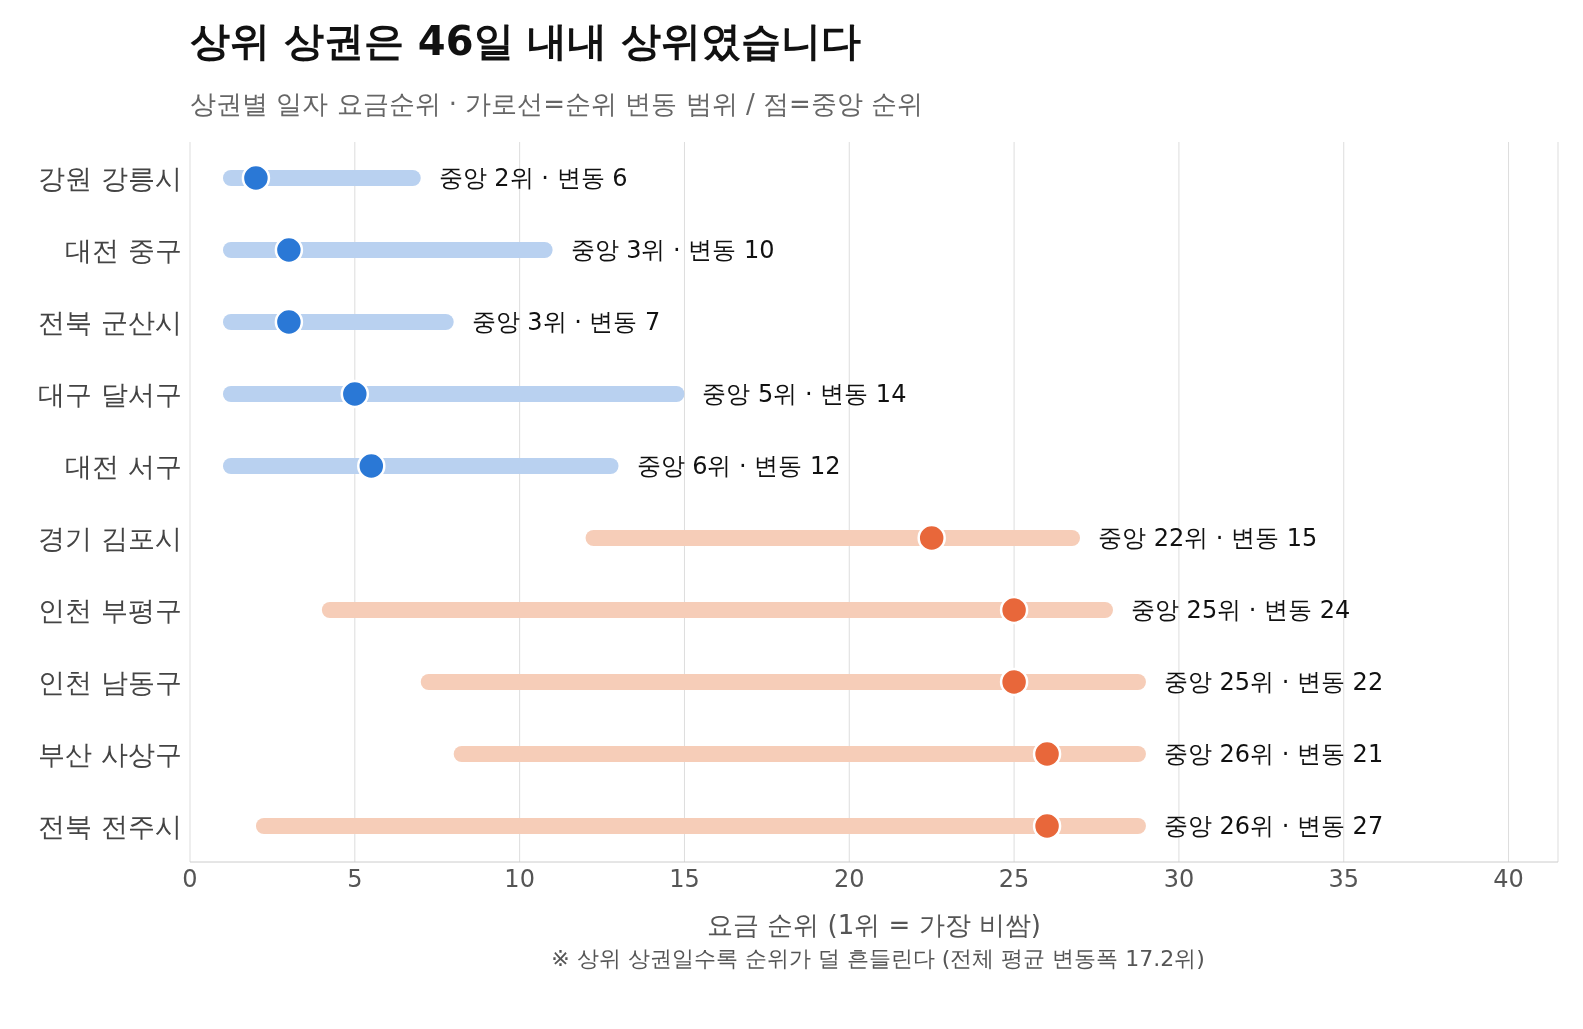 The width and height of the screenshot is (1583, 1029). I want to click on x-tick-label: 30, so click(1179, 879).